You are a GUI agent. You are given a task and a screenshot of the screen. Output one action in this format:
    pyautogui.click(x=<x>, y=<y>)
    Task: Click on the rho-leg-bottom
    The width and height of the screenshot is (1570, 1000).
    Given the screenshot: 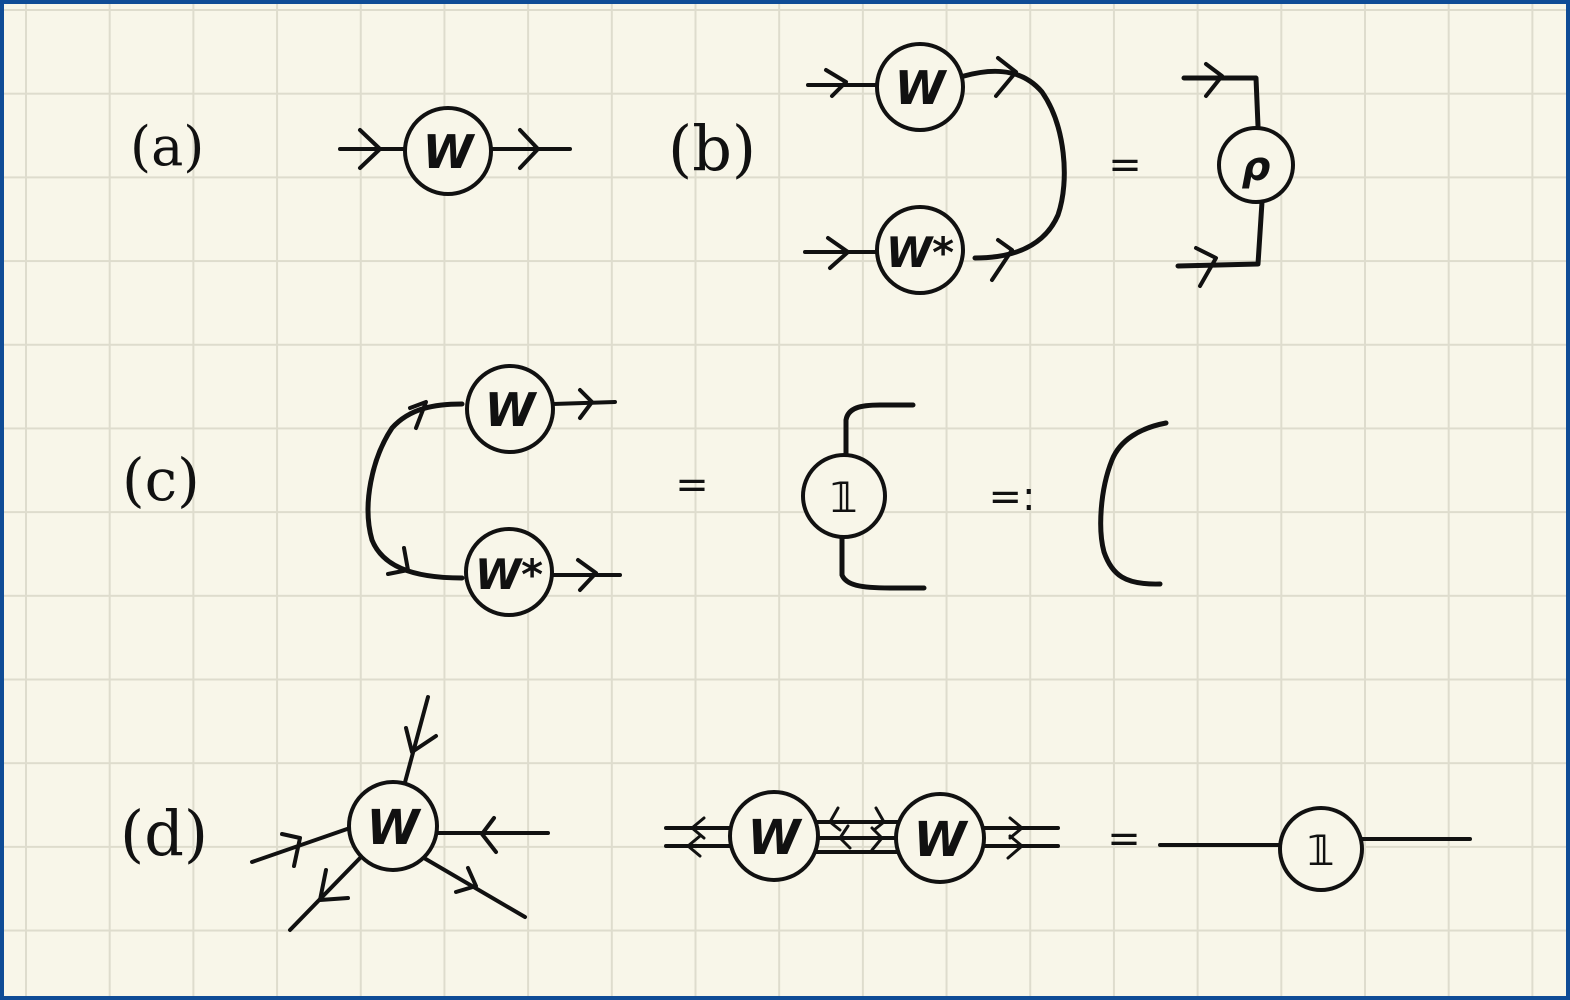 What is the action you would take?
    pyautogui.click(x=1220, y=234)
    